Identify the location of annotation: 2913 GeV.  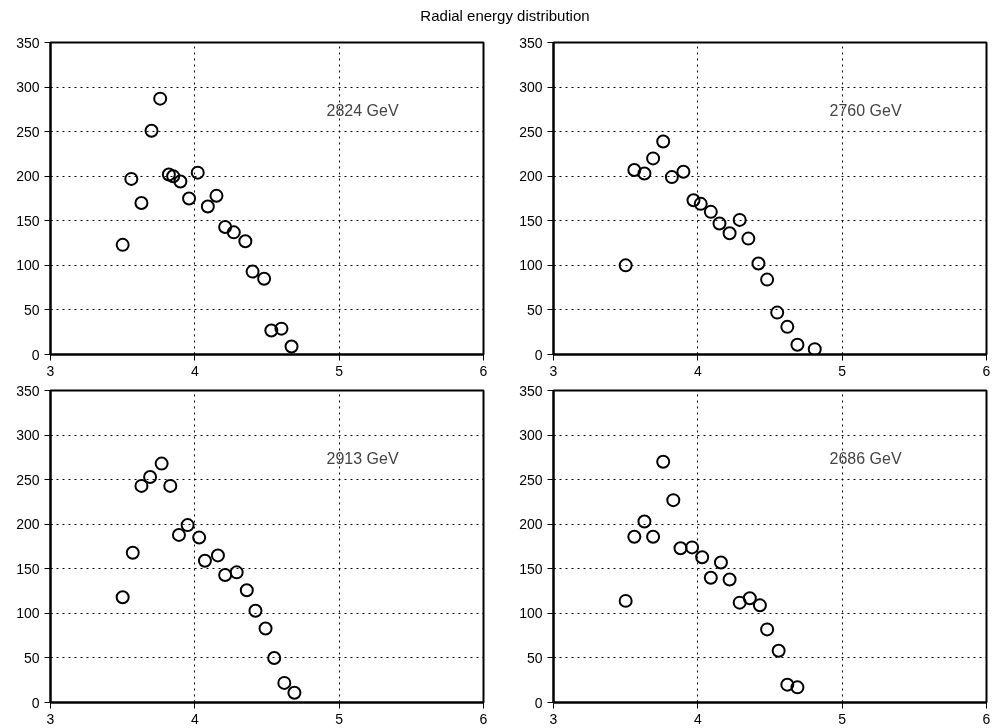
(362, 458).